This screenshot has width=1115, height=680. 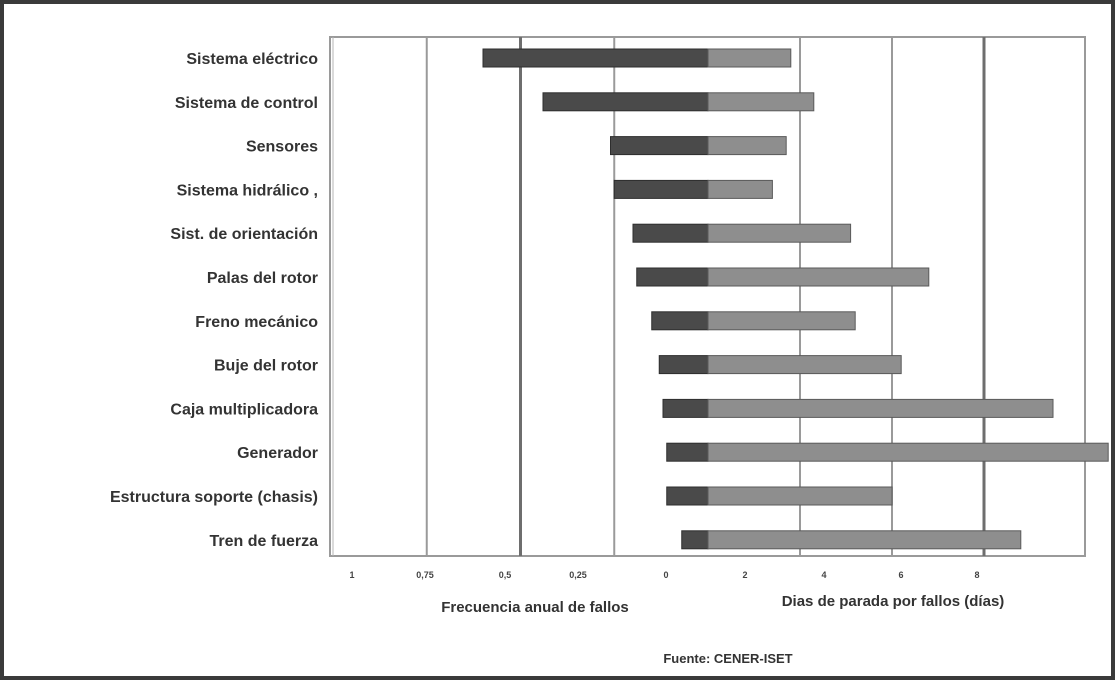 What do you see at coordinates (893, 601) in the screenshot?
I see `right-axis-title: Dias de parada por fallos (días)` at bounding box center [893, 601].